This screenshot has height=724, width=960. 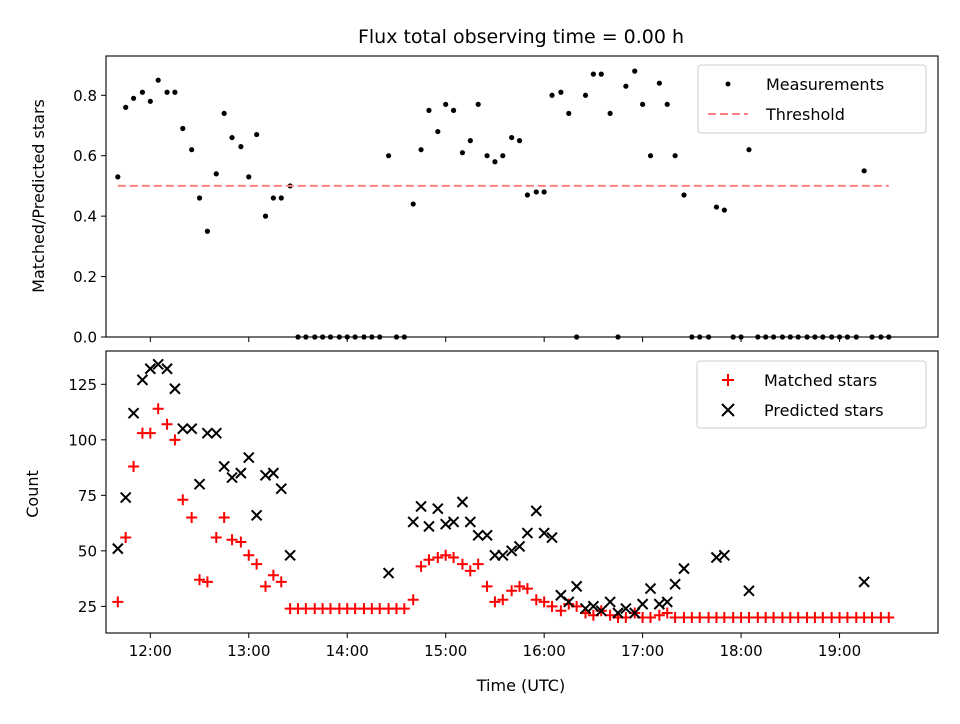 I want to click on count-x-tick-label: 15:00, so click(x=445, y=651).